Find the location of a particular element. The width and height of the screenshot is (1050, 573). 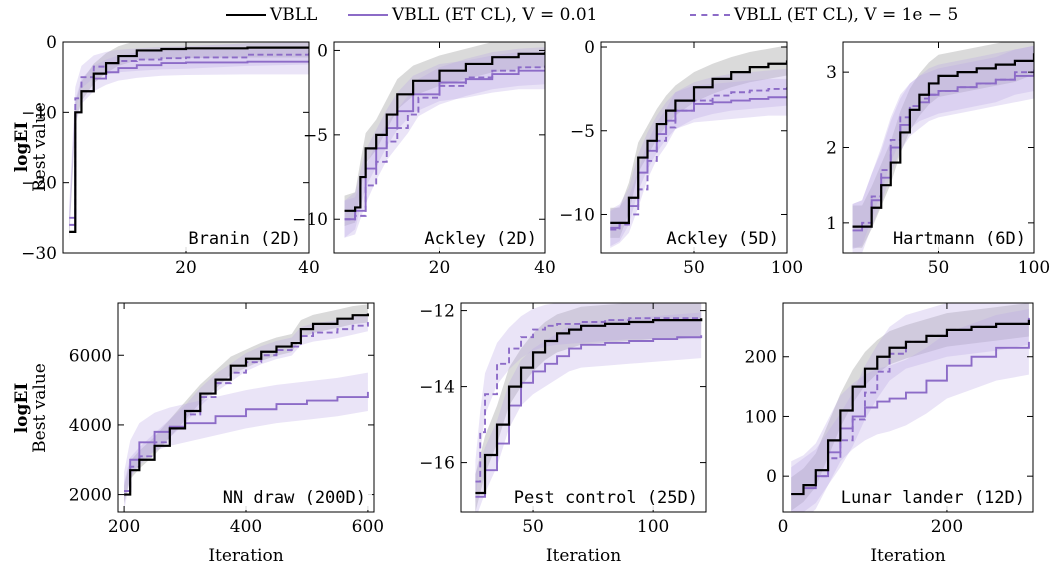

chart-title: Branin (2D) is located at coordinates (244, 239).